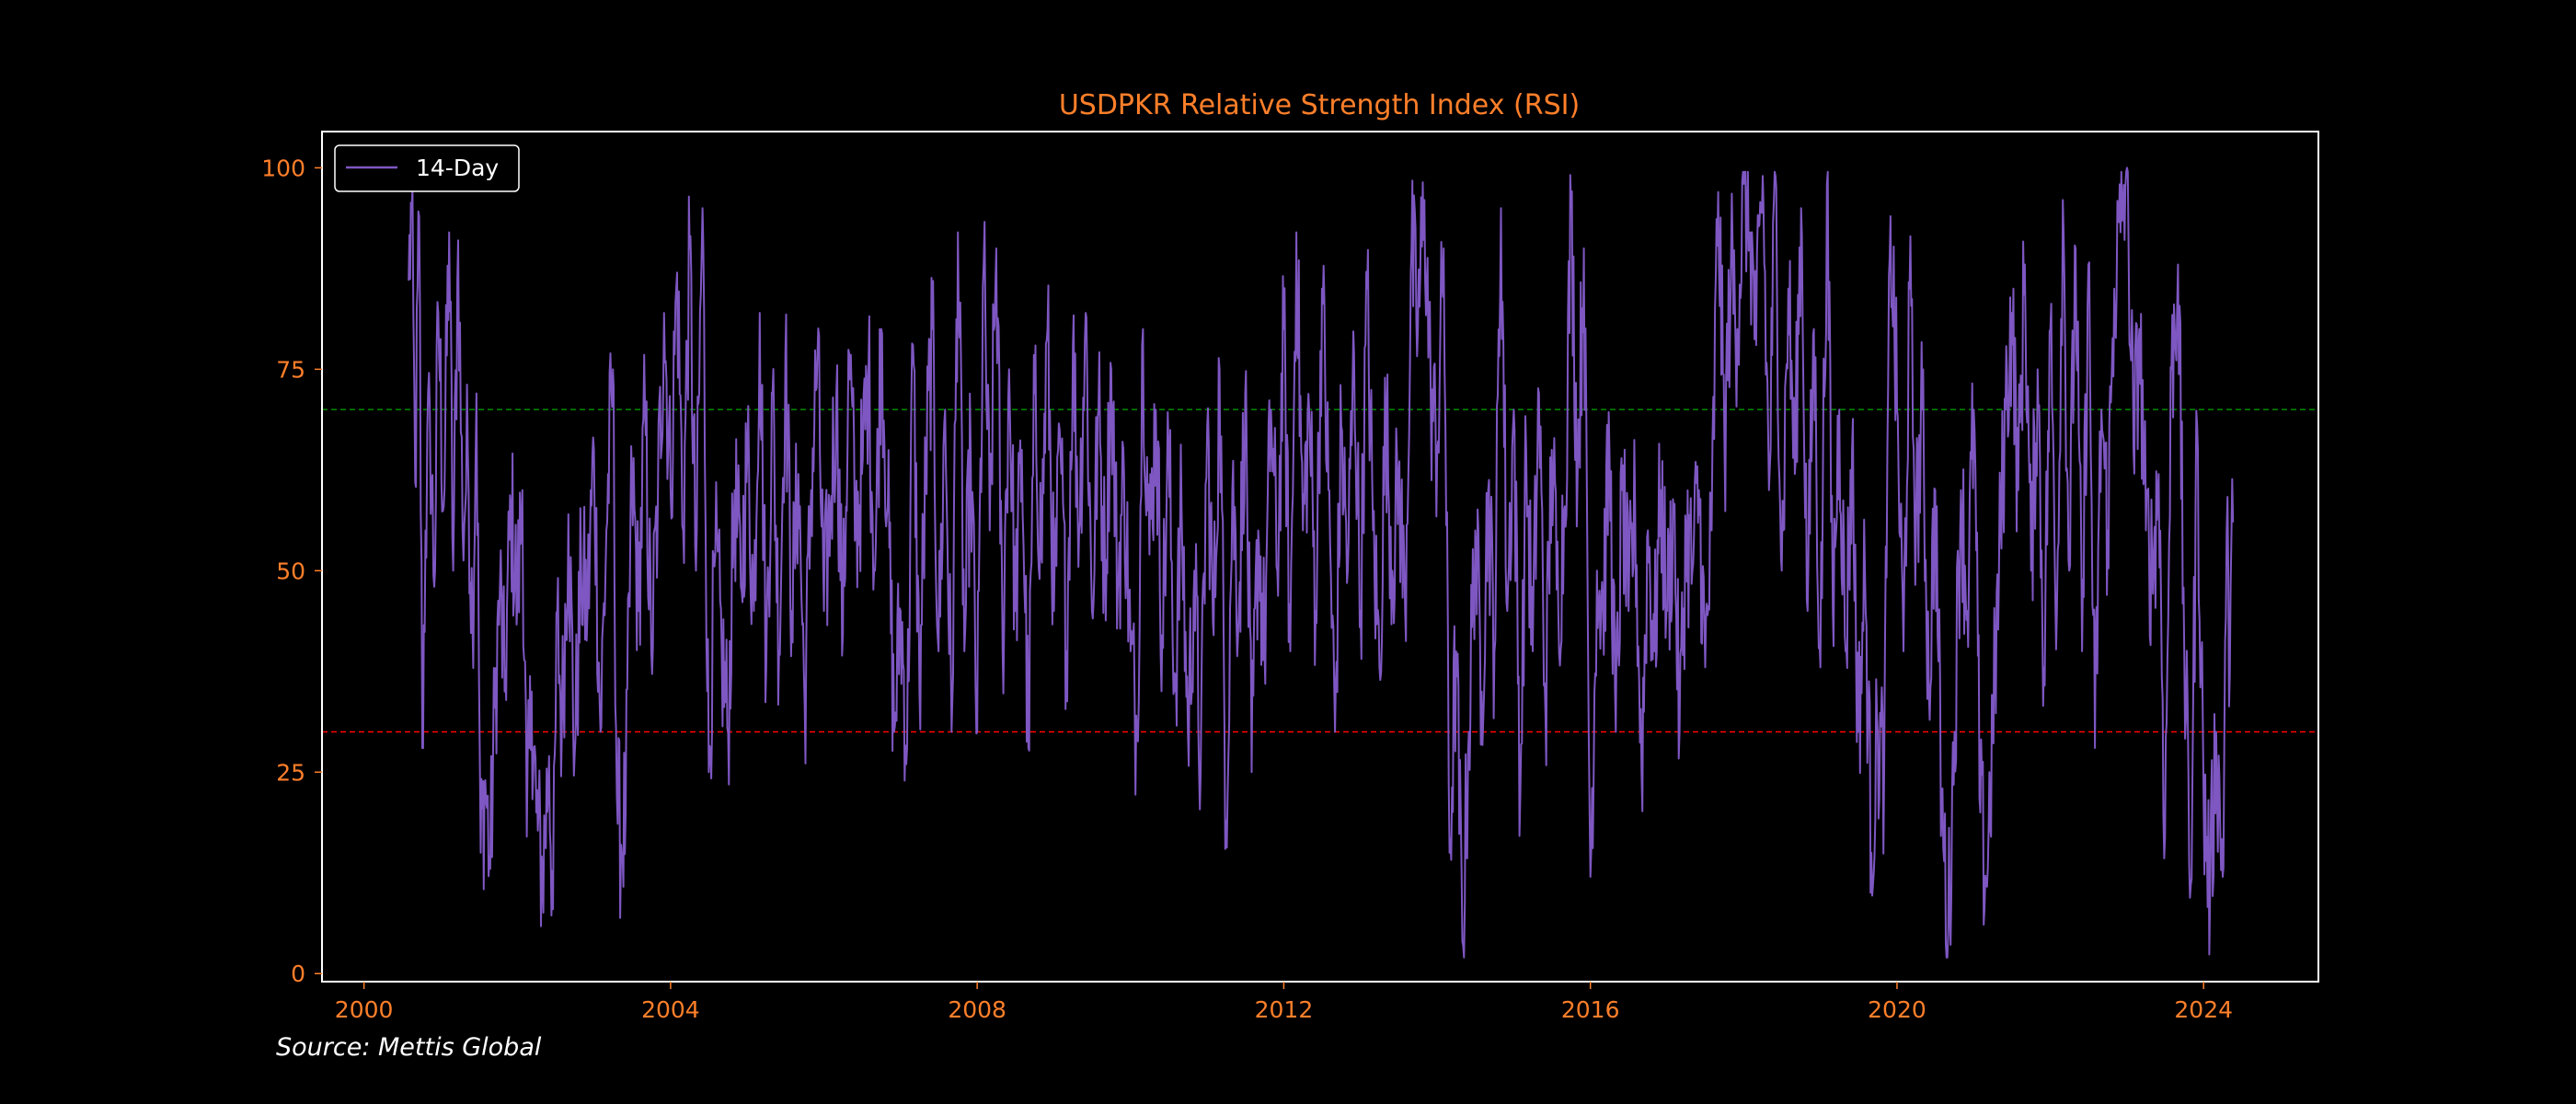 The image size is (2576, 1104). Describe the element at coordinates (1319, 105) in the screenshot. I see `chart-title: USDPKR Relative Strength Index (RSI)` at that location.